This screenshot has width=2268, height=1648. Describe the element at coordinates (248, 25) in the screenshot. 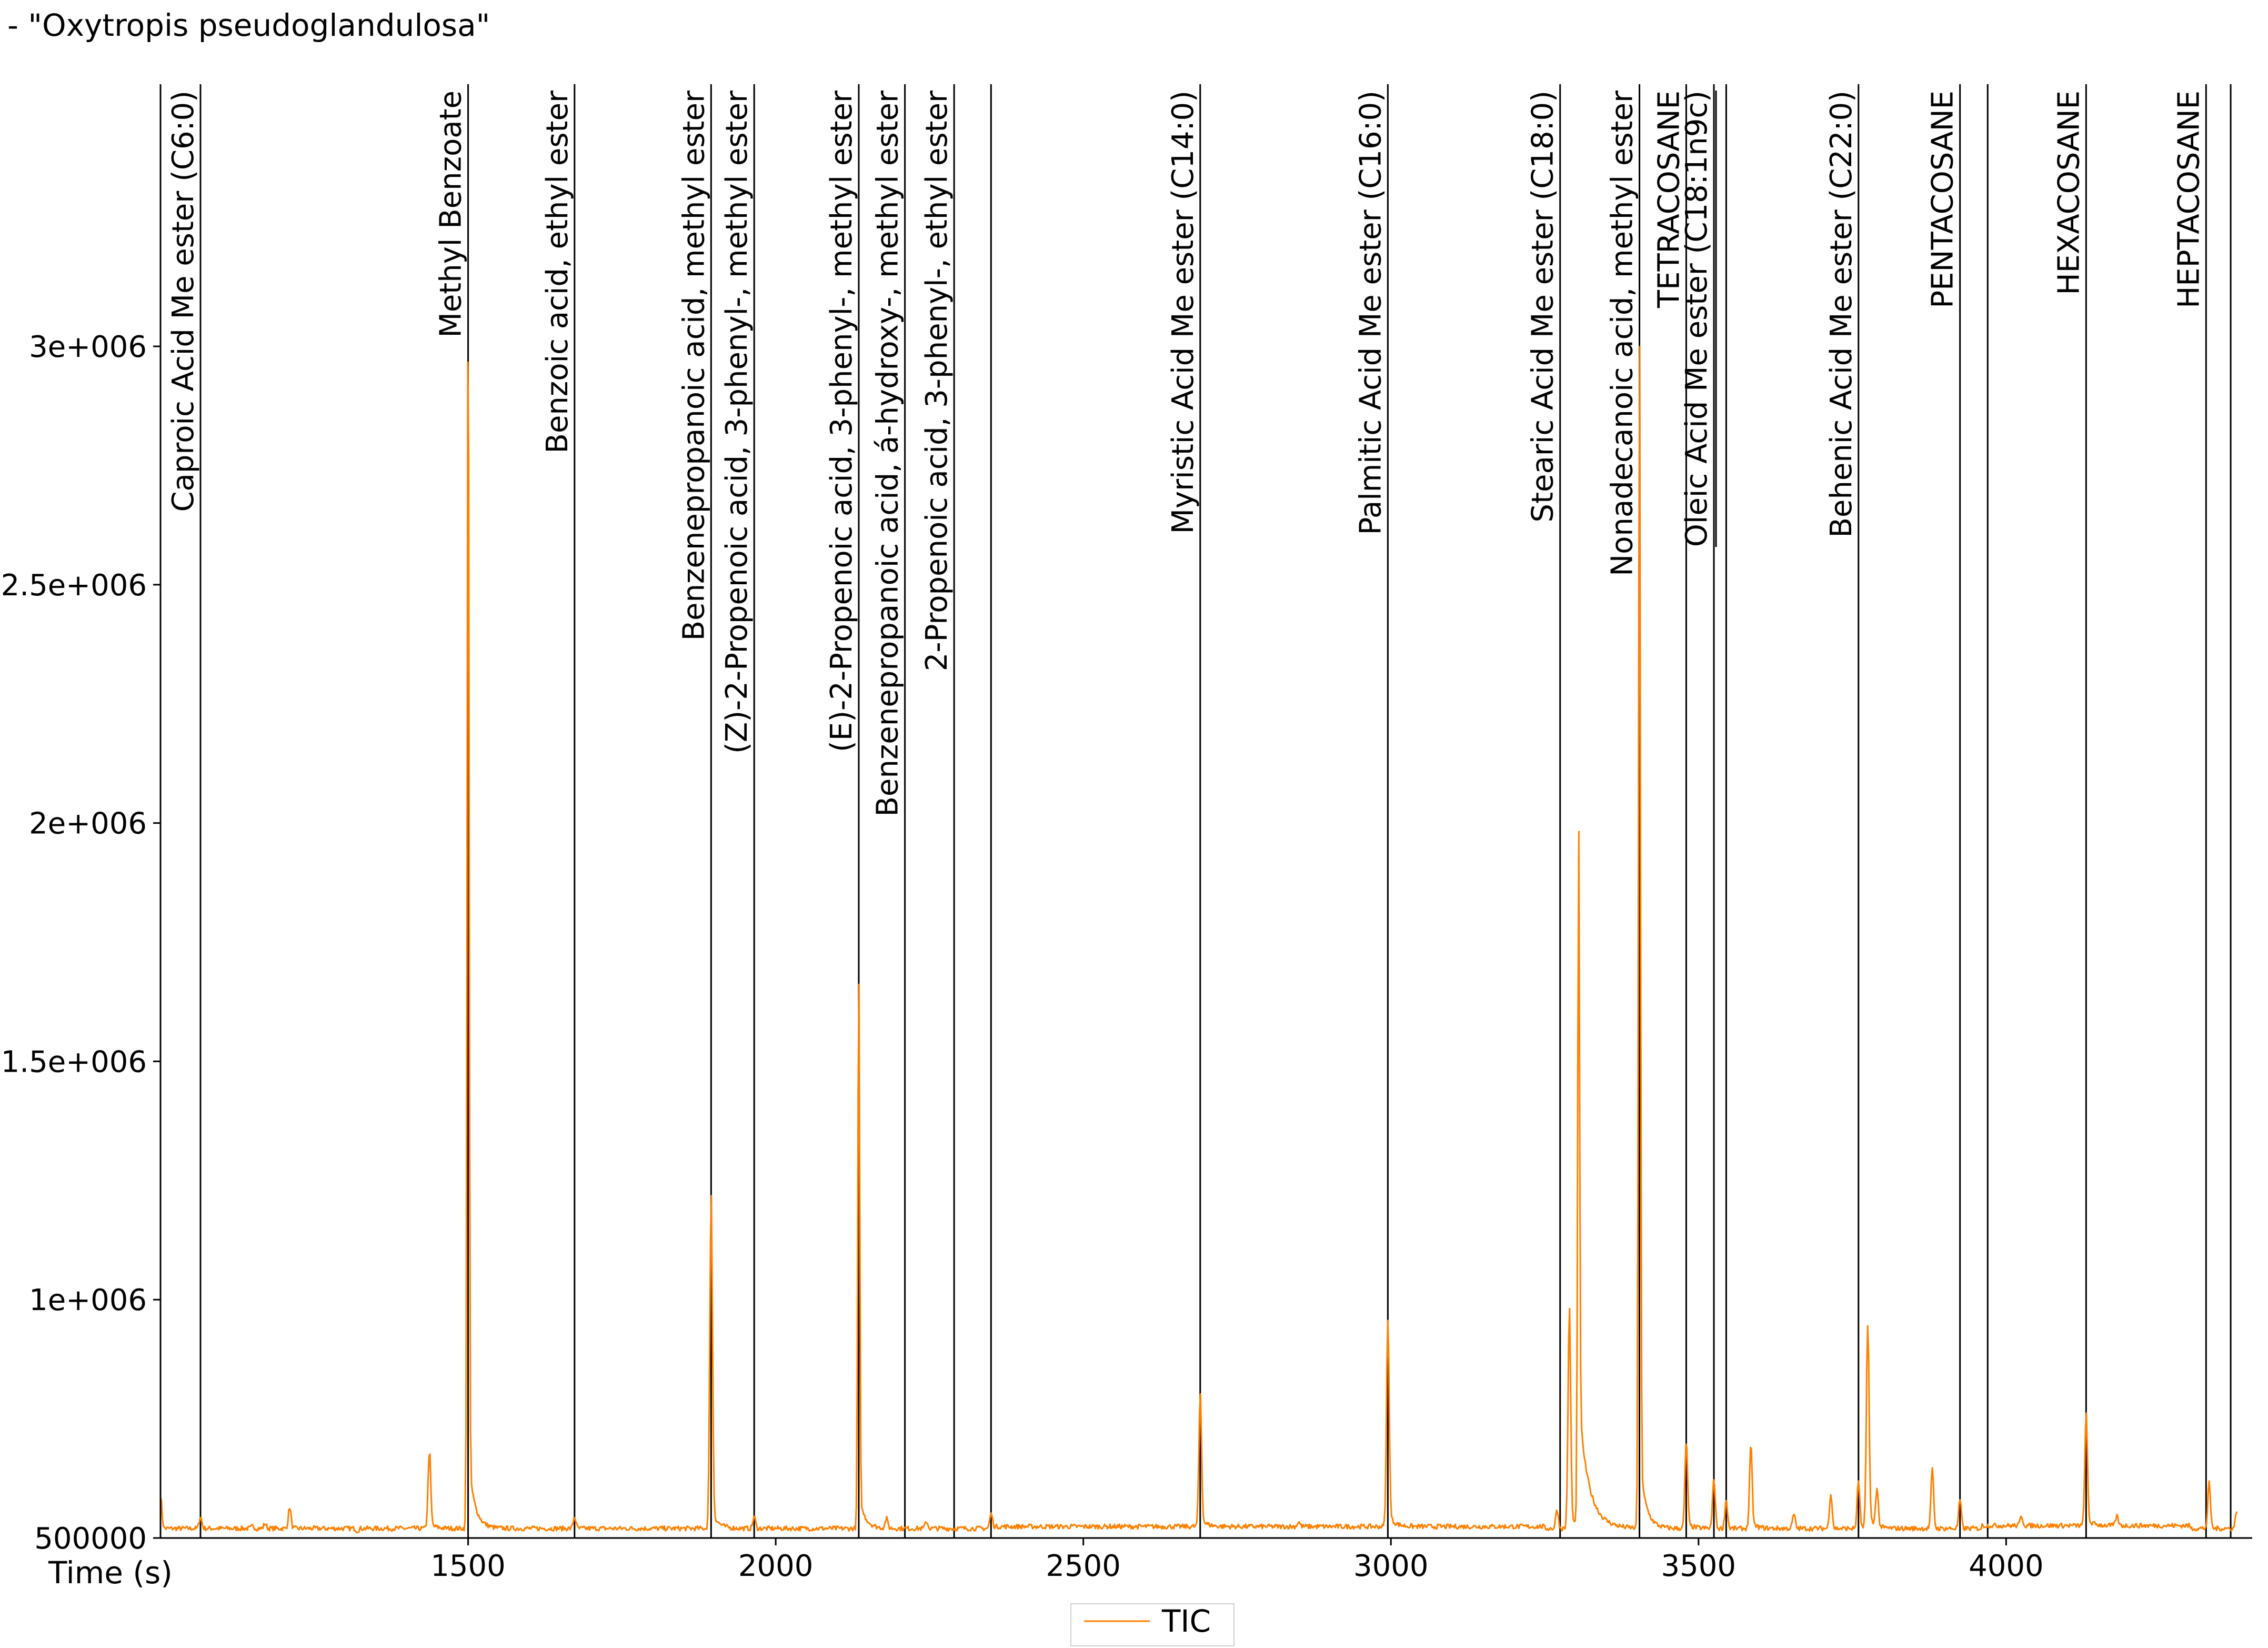

I see `chart-title: - "Oxytropis pseudoglandulosa"` at that location.